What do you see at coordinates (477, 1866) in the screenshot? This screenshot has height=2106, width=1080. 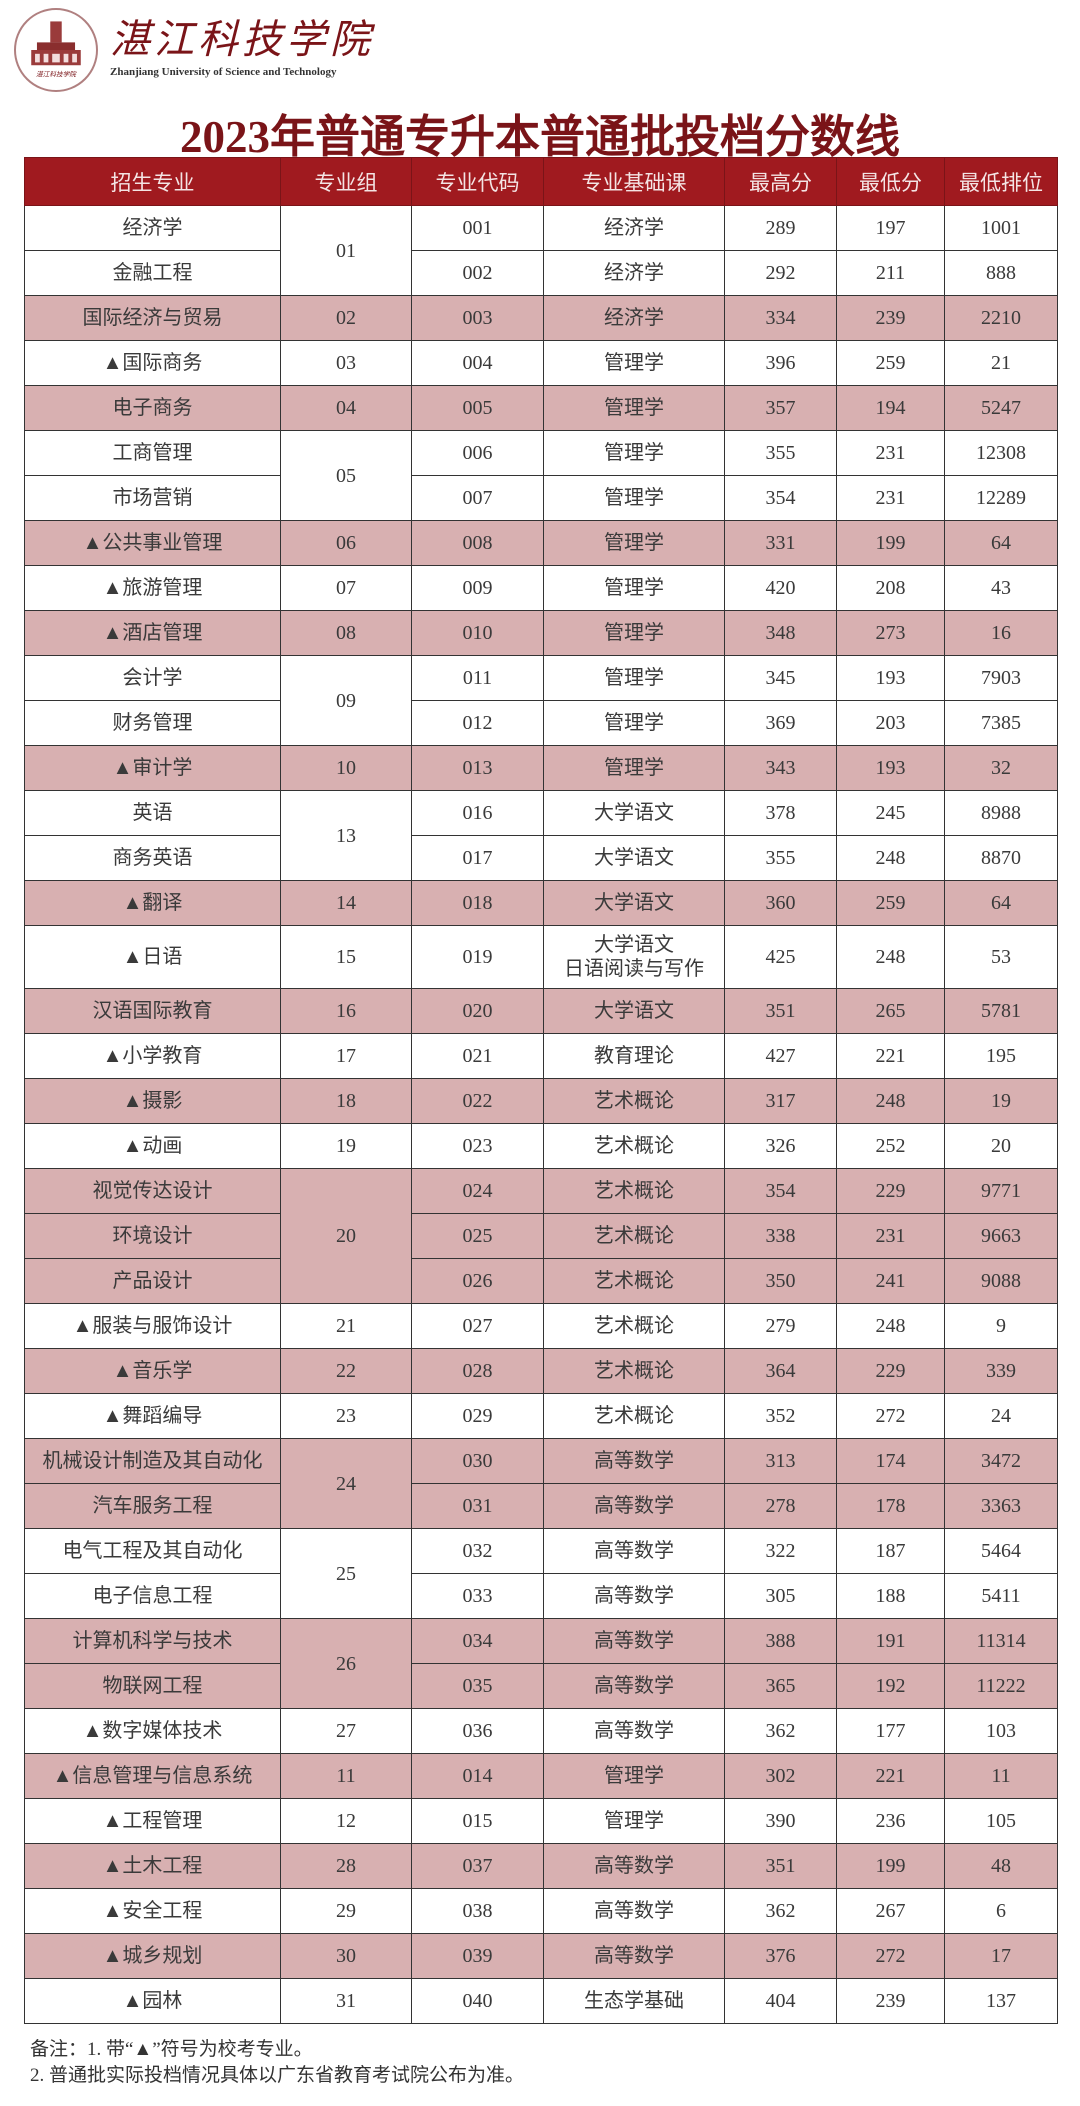 I see `code-cell: 037` at bounding box center [477, 1866].